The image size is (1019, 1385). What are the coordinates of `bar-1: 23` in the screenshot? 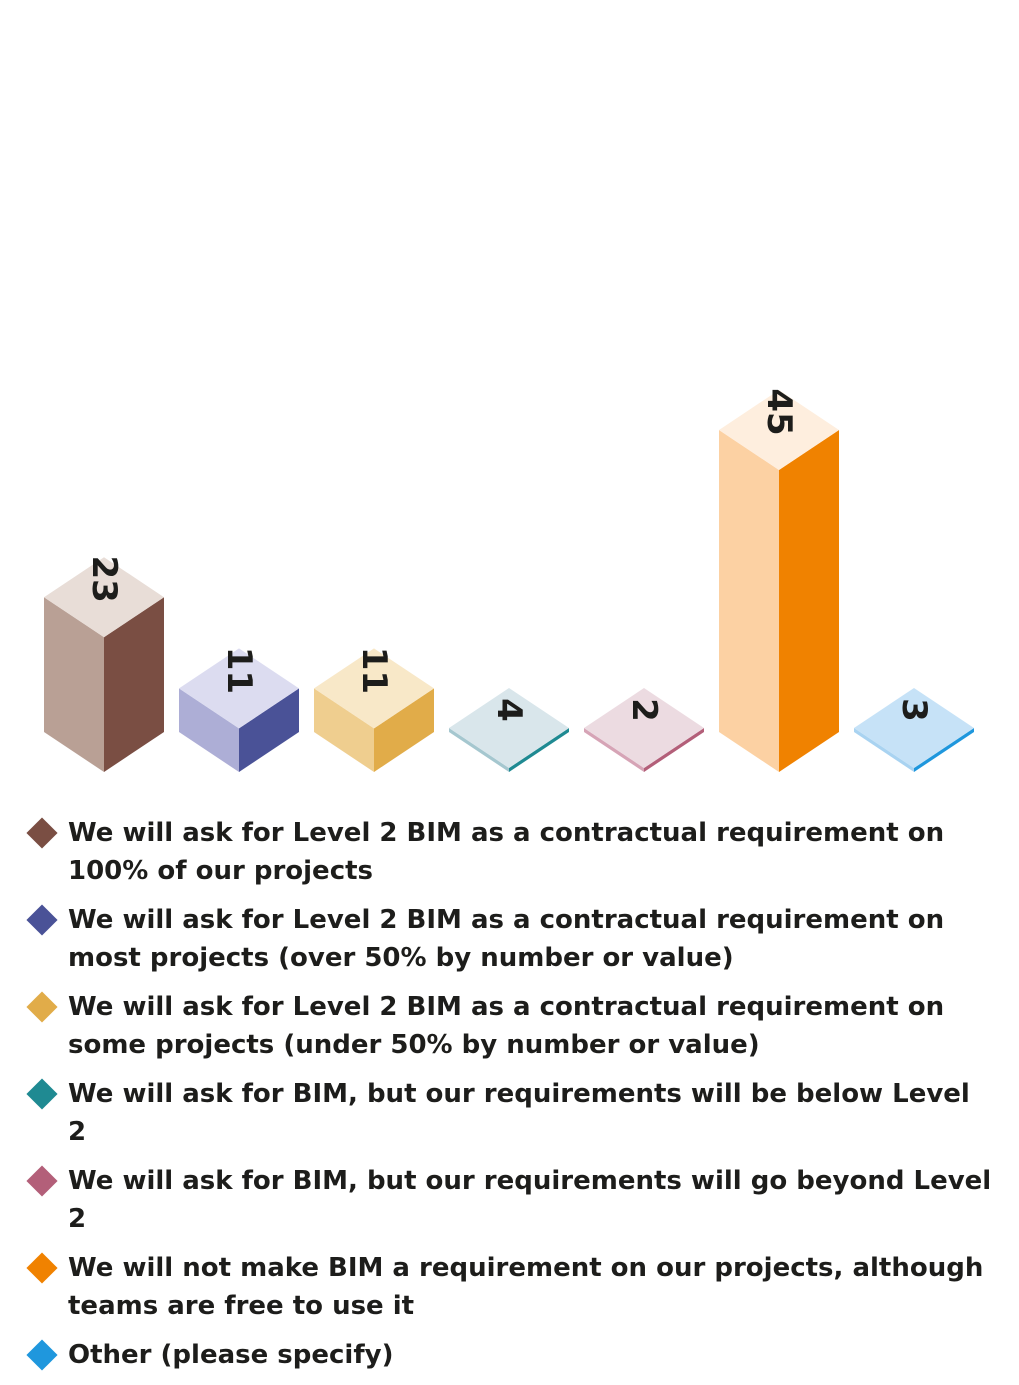 It's located at (104, 664).